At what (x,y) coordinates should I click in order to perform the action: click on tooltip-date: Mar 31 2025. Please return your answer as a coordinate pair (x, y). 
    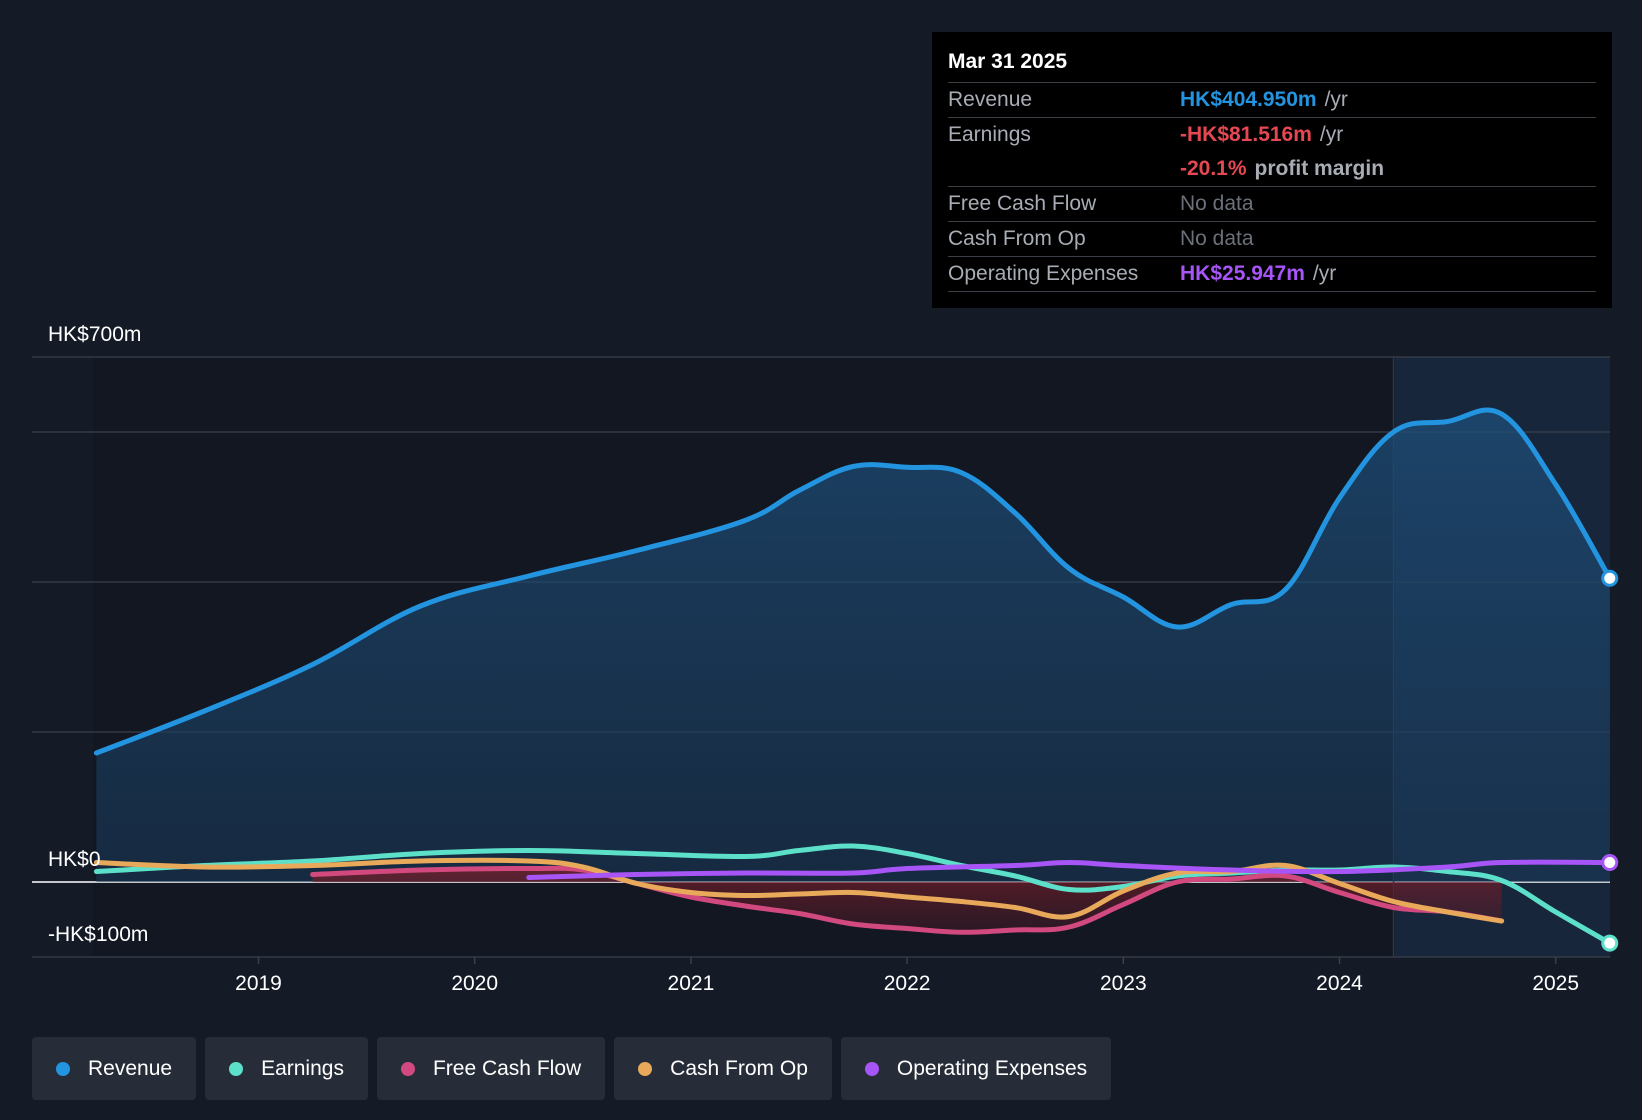
    Looking at the image, I should click on (1008, 61).